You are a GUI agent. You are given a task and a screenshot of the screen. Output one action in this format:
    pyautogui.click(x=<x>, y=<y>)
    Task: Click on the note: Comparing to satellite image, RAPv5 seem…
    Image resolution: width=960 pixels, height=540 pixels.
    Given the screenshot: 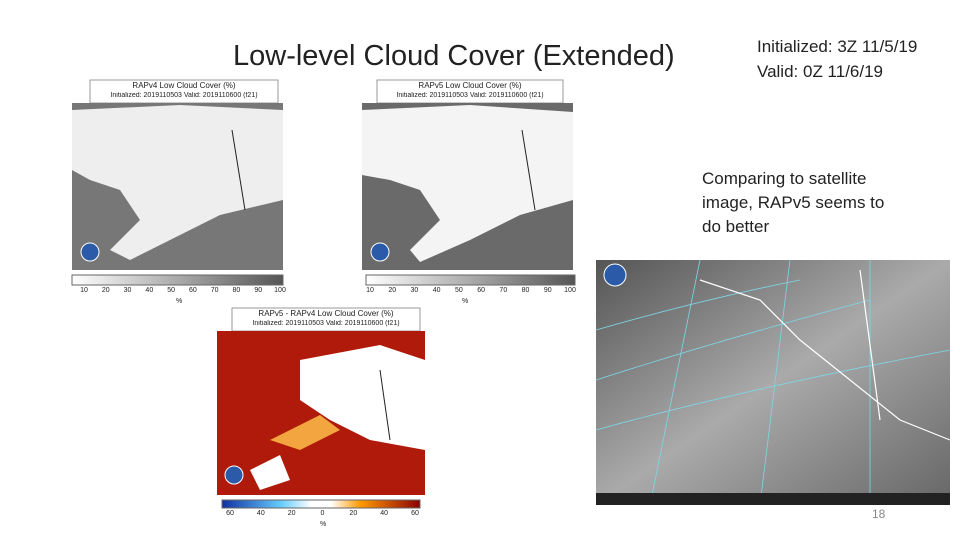 What is the action you would take?
    pyautogui.click(x=793, y=202)
    